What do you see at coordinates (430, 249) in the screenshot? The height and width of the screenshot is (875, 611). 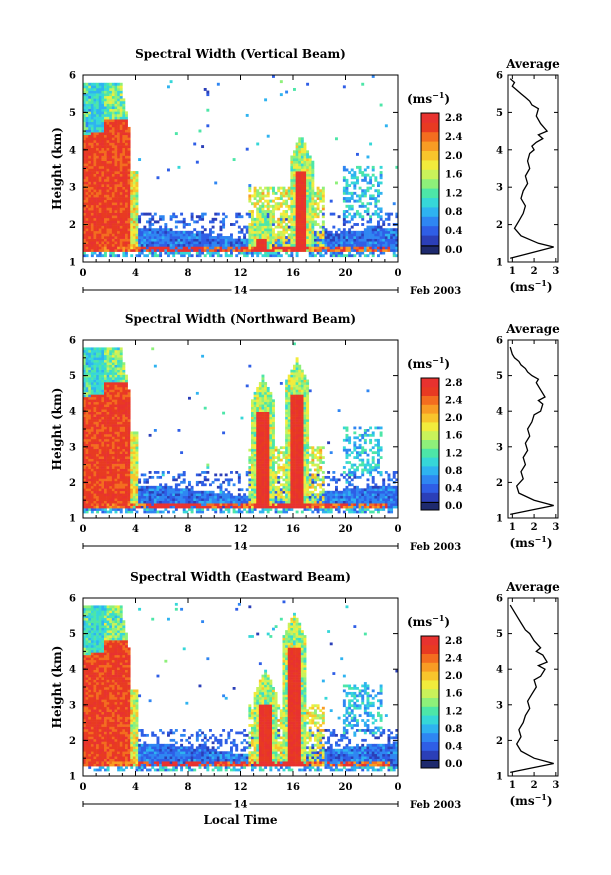 I see `colorbar-segment` at bounding box center [430, 249].